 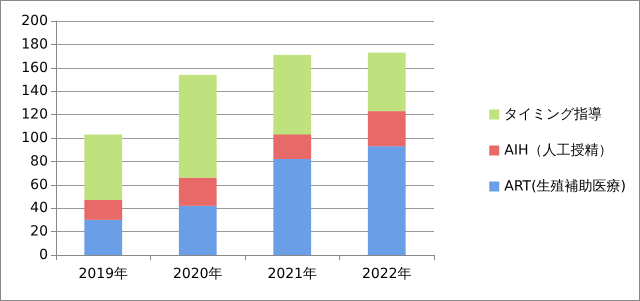 I want to click on legend-label: AIH（人工授精）, so click(x=558, y=150).